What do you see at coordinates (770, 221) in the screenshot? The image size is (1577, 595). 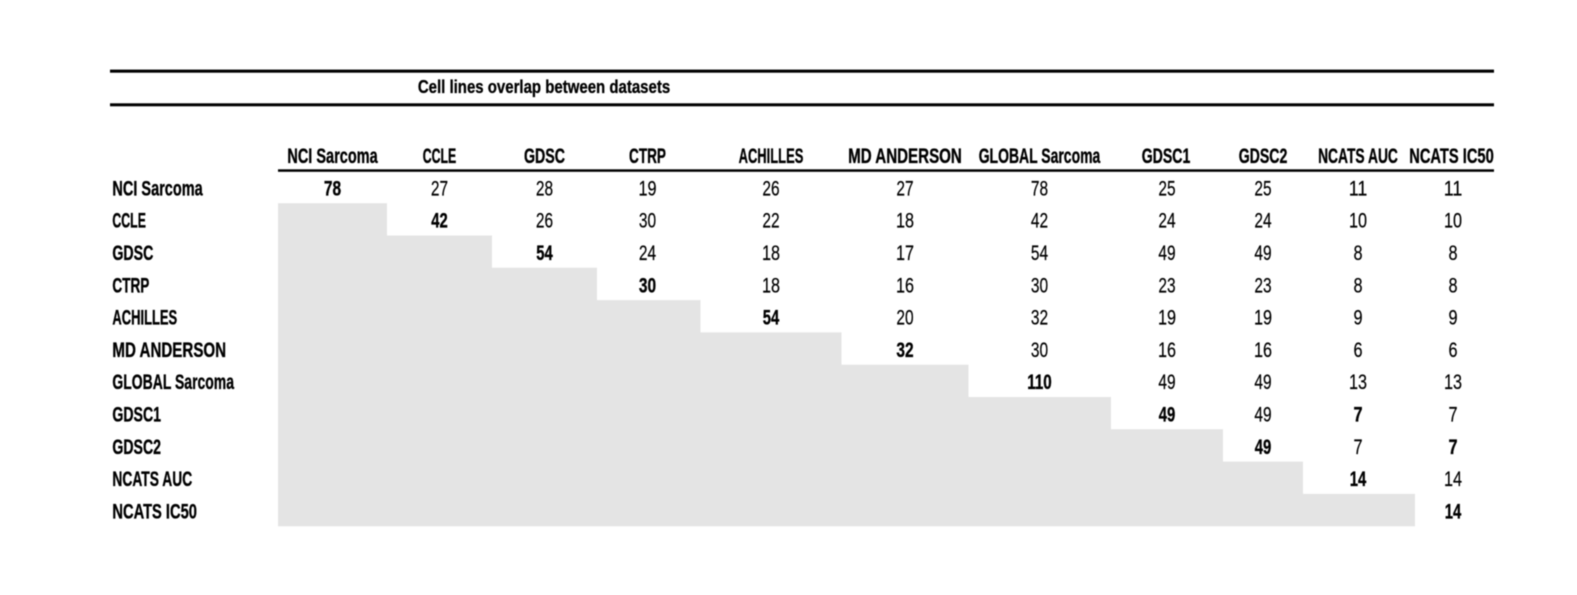 I see `svg-text: 22` at bounding box center [770, 221].